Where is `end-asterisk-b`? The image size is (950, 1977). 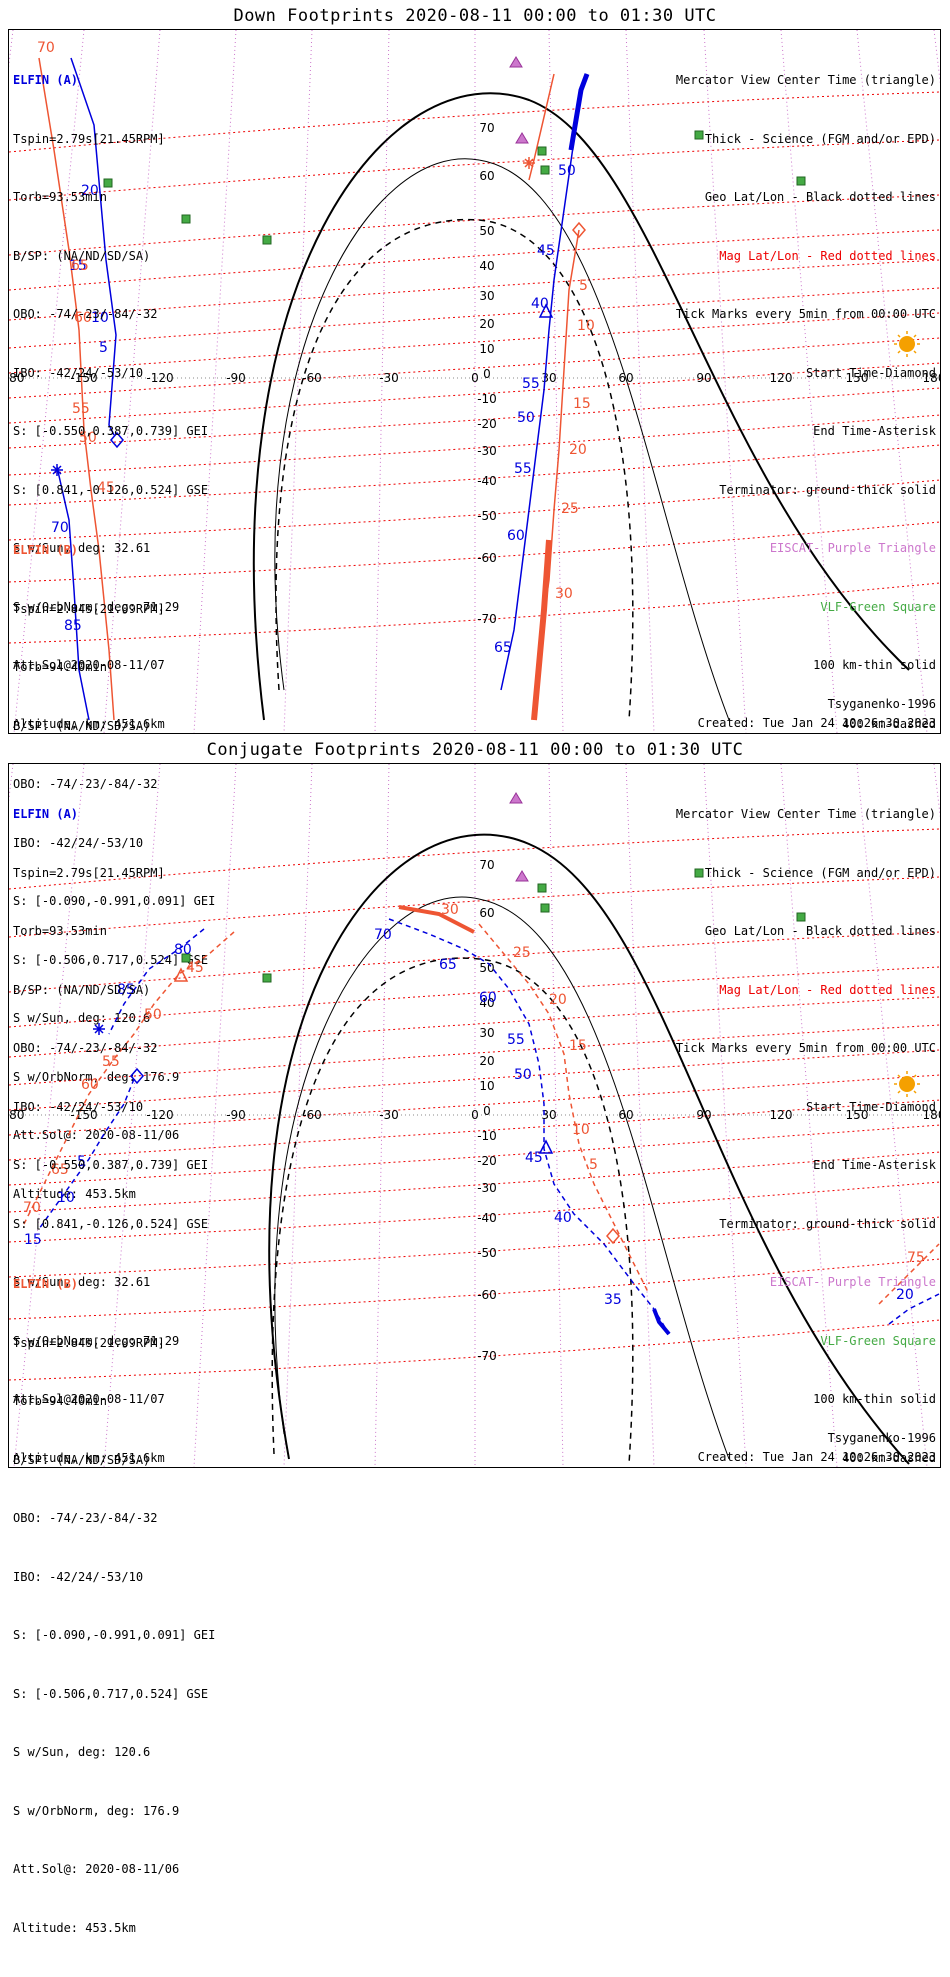 end-asterisk-b is located at coordinates (529, 163).